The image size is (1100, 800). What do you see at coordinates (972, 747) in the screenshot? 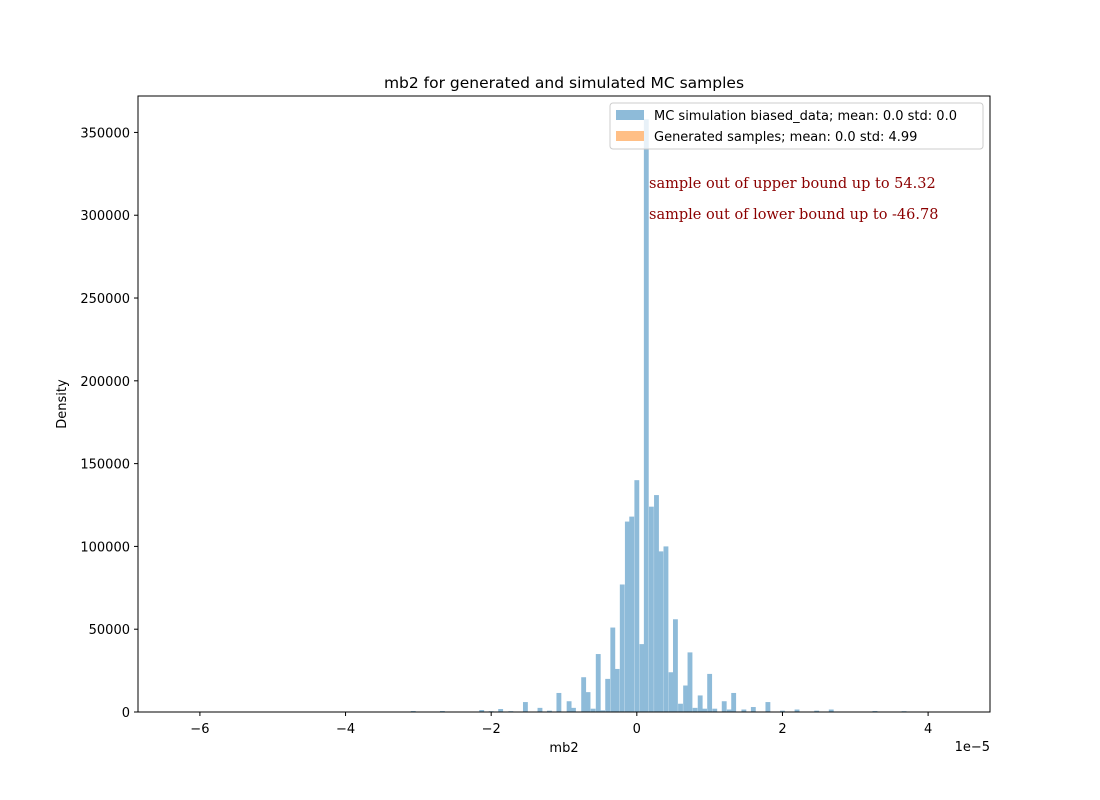
I see `x-axis-offset-label: 1e−5` at bounding box center [972, 747].